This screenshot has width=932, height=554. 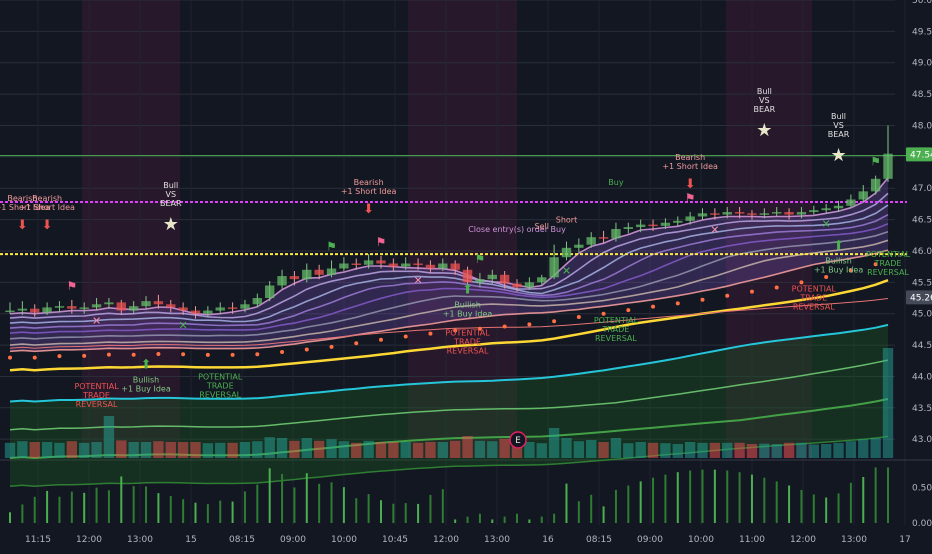 What do you see at coordinates (468, 351) in the screenshot?
I see `trade-reversal-red-2-text: REVERSAL` at bounding box center [468, 351].